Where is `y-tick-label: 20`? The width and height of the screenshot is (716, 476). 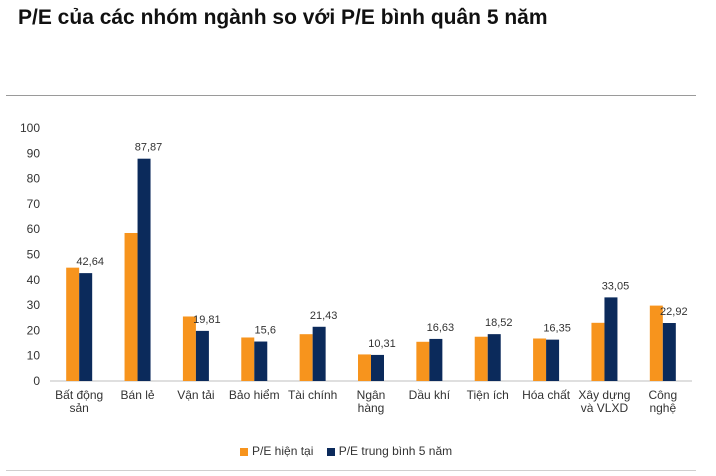 y-tick-label: 20 is located at coordinates (34, 330).